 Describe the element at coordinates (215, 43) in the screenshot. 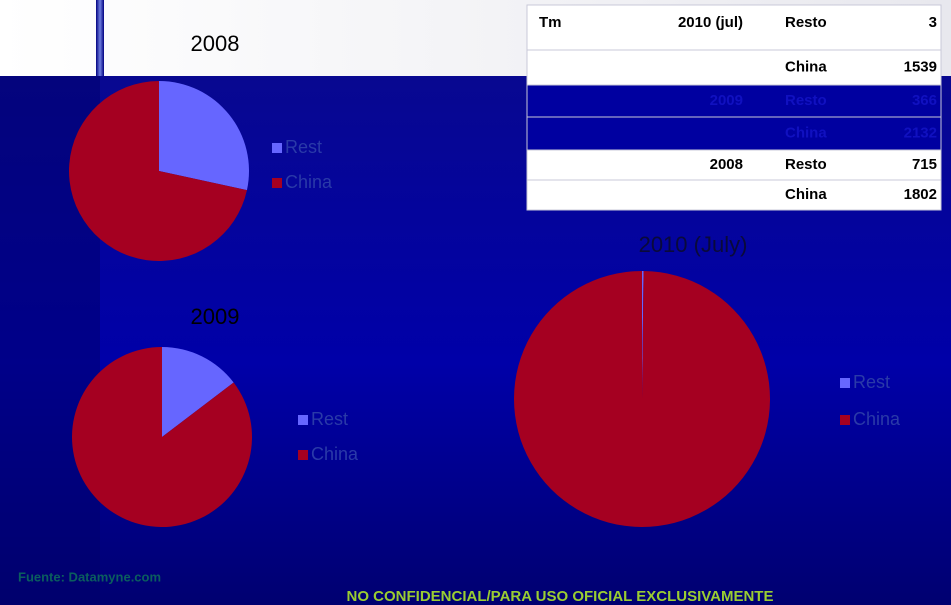

I see `pie-title: 2008` at that location.